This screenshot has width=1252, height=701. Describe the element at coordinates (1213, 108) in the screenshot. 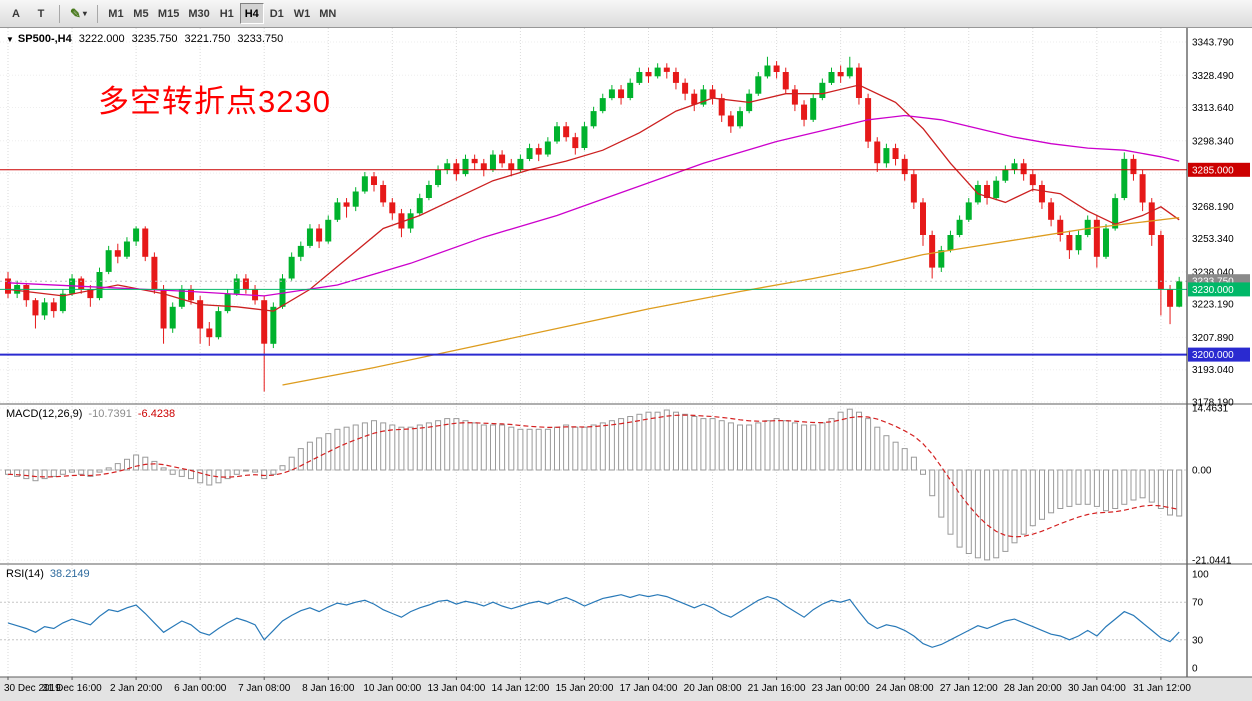

I see `price-tick-label: 3313.640` at that location.